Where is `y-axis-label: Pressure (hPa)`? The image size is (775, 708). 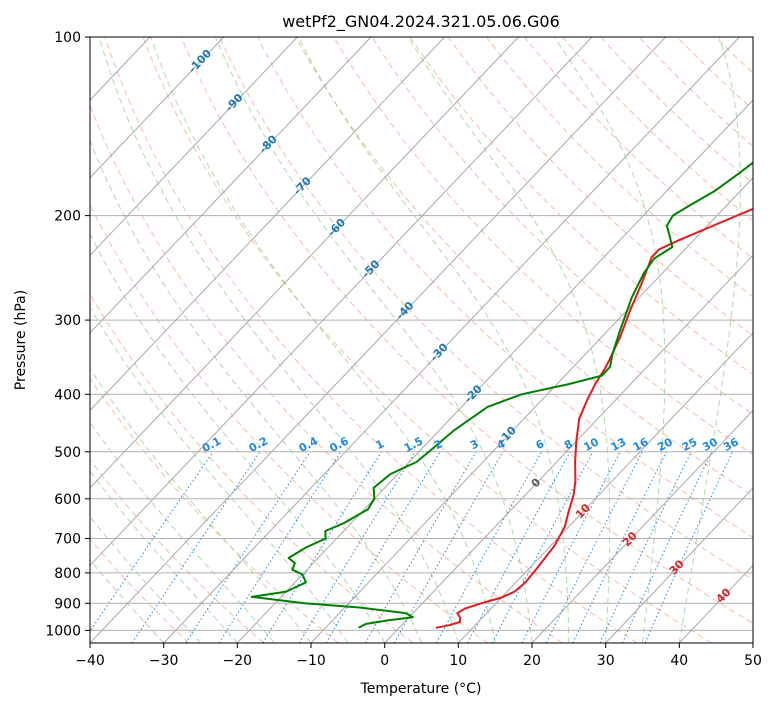
y-axis-label: Pressure (hPa) is located at coordinates (21, 340).